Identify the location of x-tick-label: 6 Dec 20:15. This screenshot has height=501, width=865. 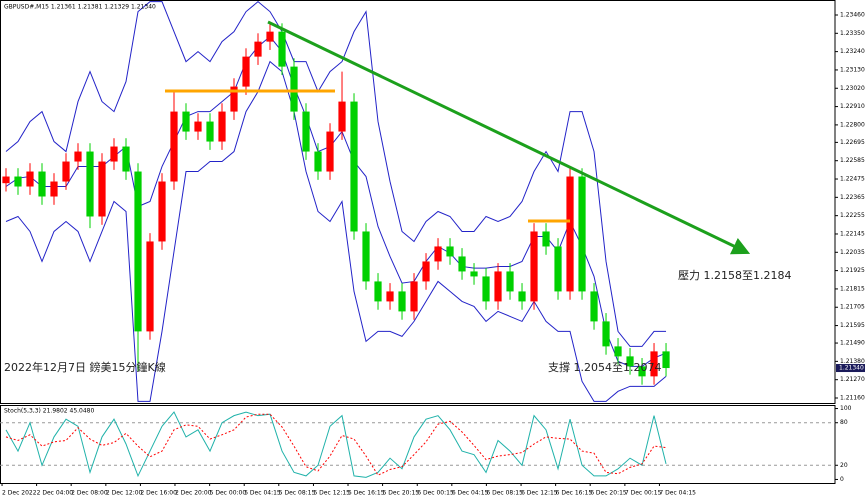
(608, 493).